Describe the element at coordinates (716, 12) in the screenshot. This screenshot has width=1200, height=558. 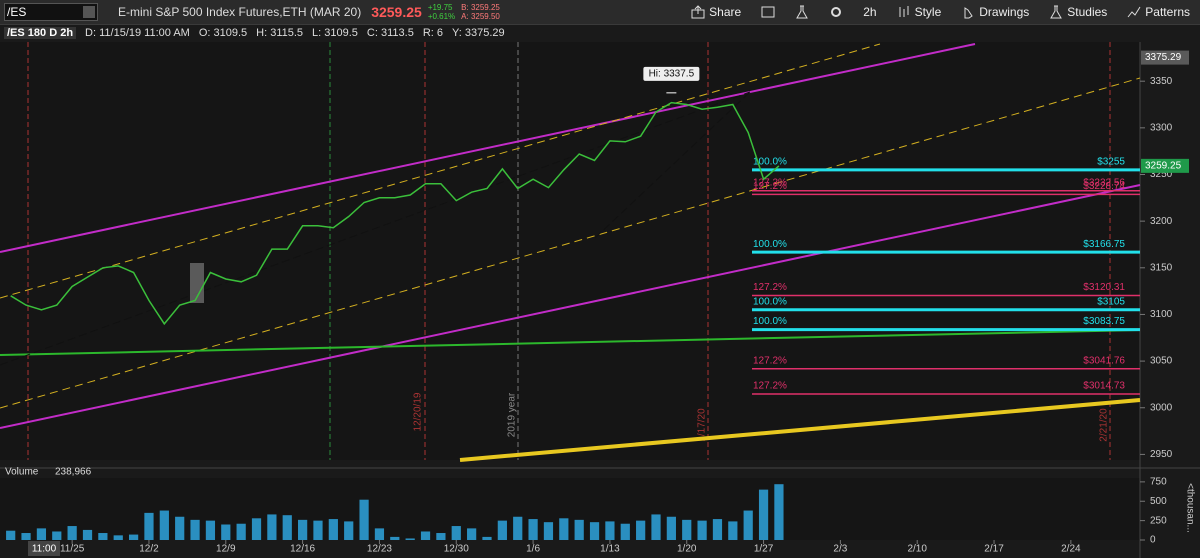
I see `share-button: Share` at that location.